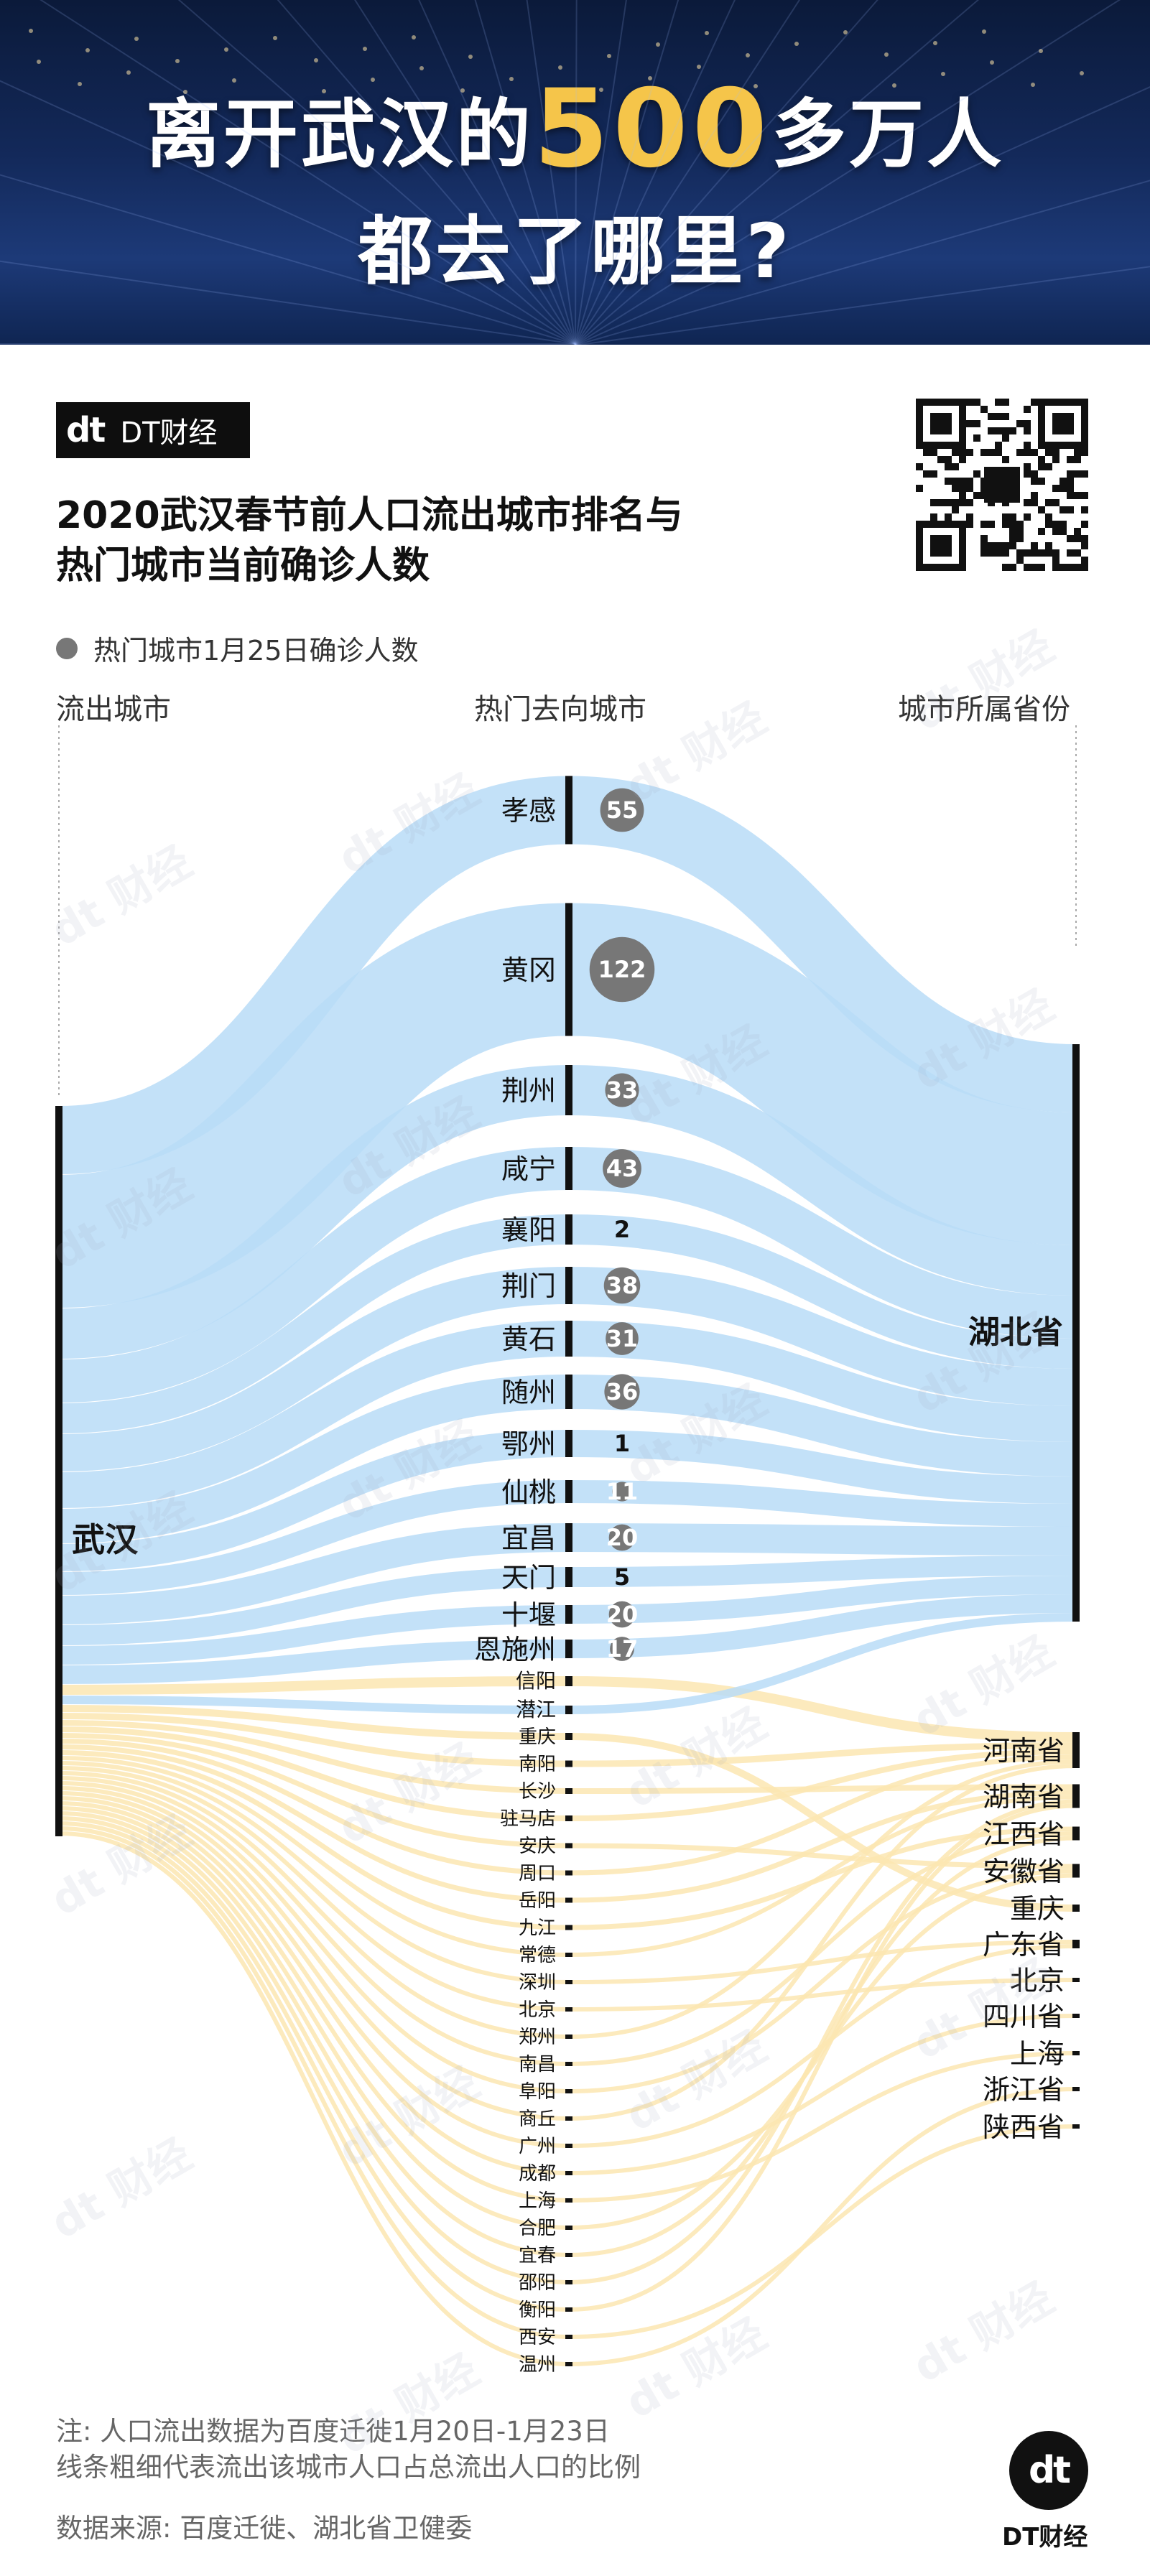  What do you see at coordinates (622, 1391) in the screenshot?
I see `confirmed-count-随州: 36` at bounding box center [622, 1391].